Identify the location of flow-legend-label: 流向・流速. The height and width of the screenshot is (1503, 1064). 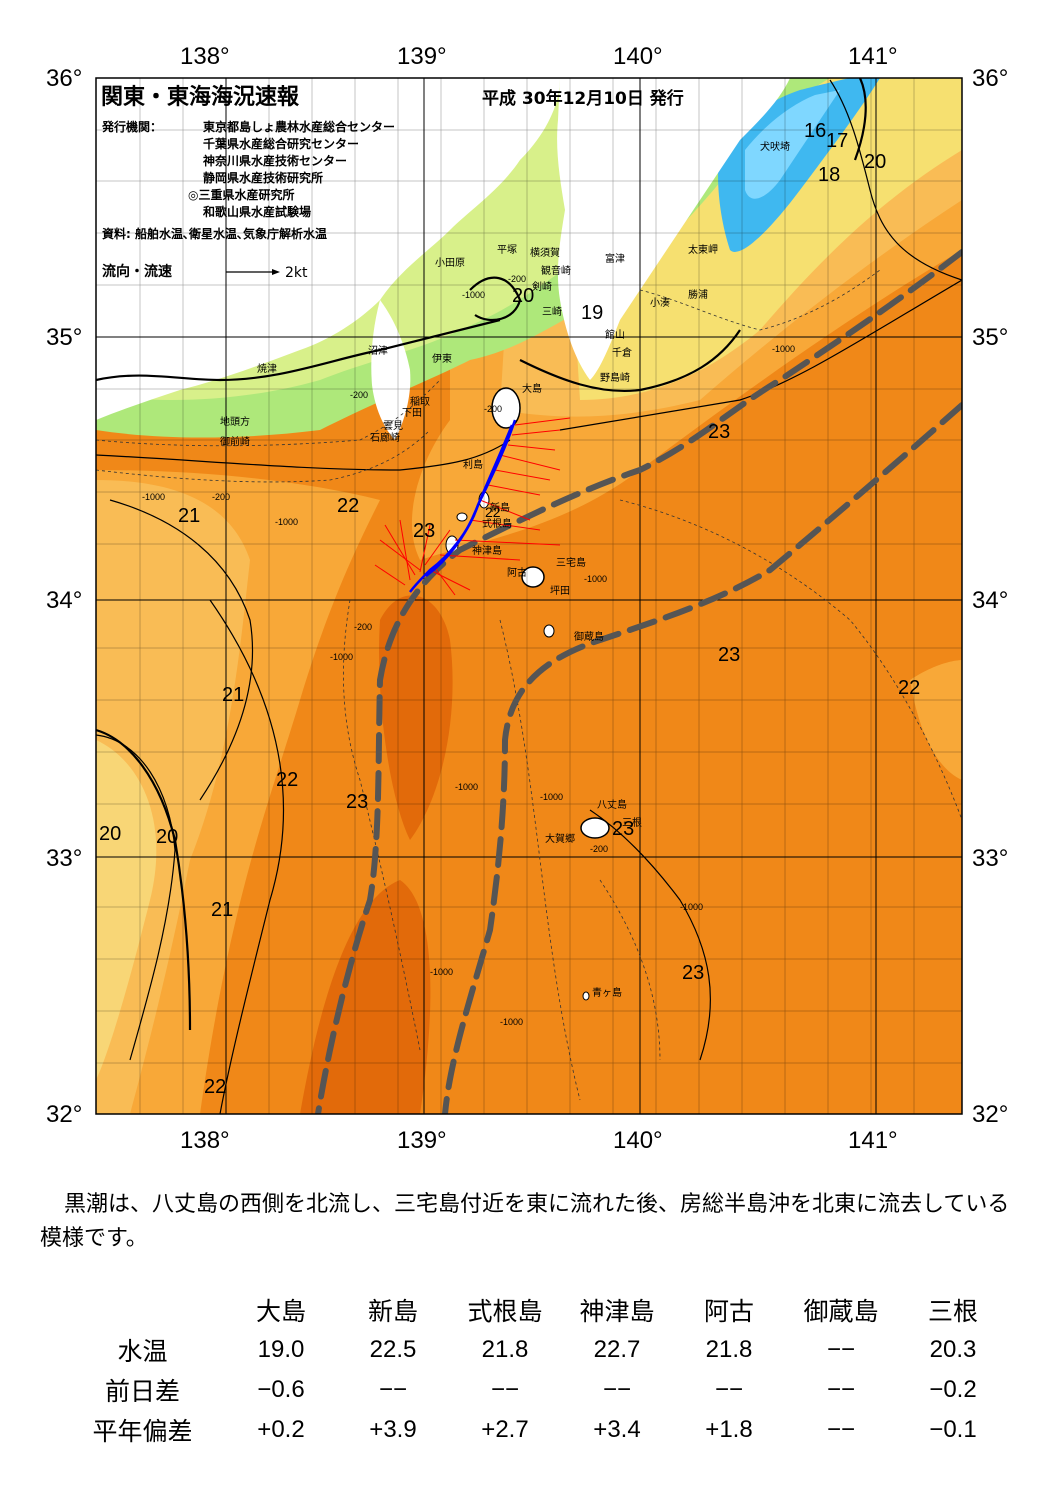
(137, 271).